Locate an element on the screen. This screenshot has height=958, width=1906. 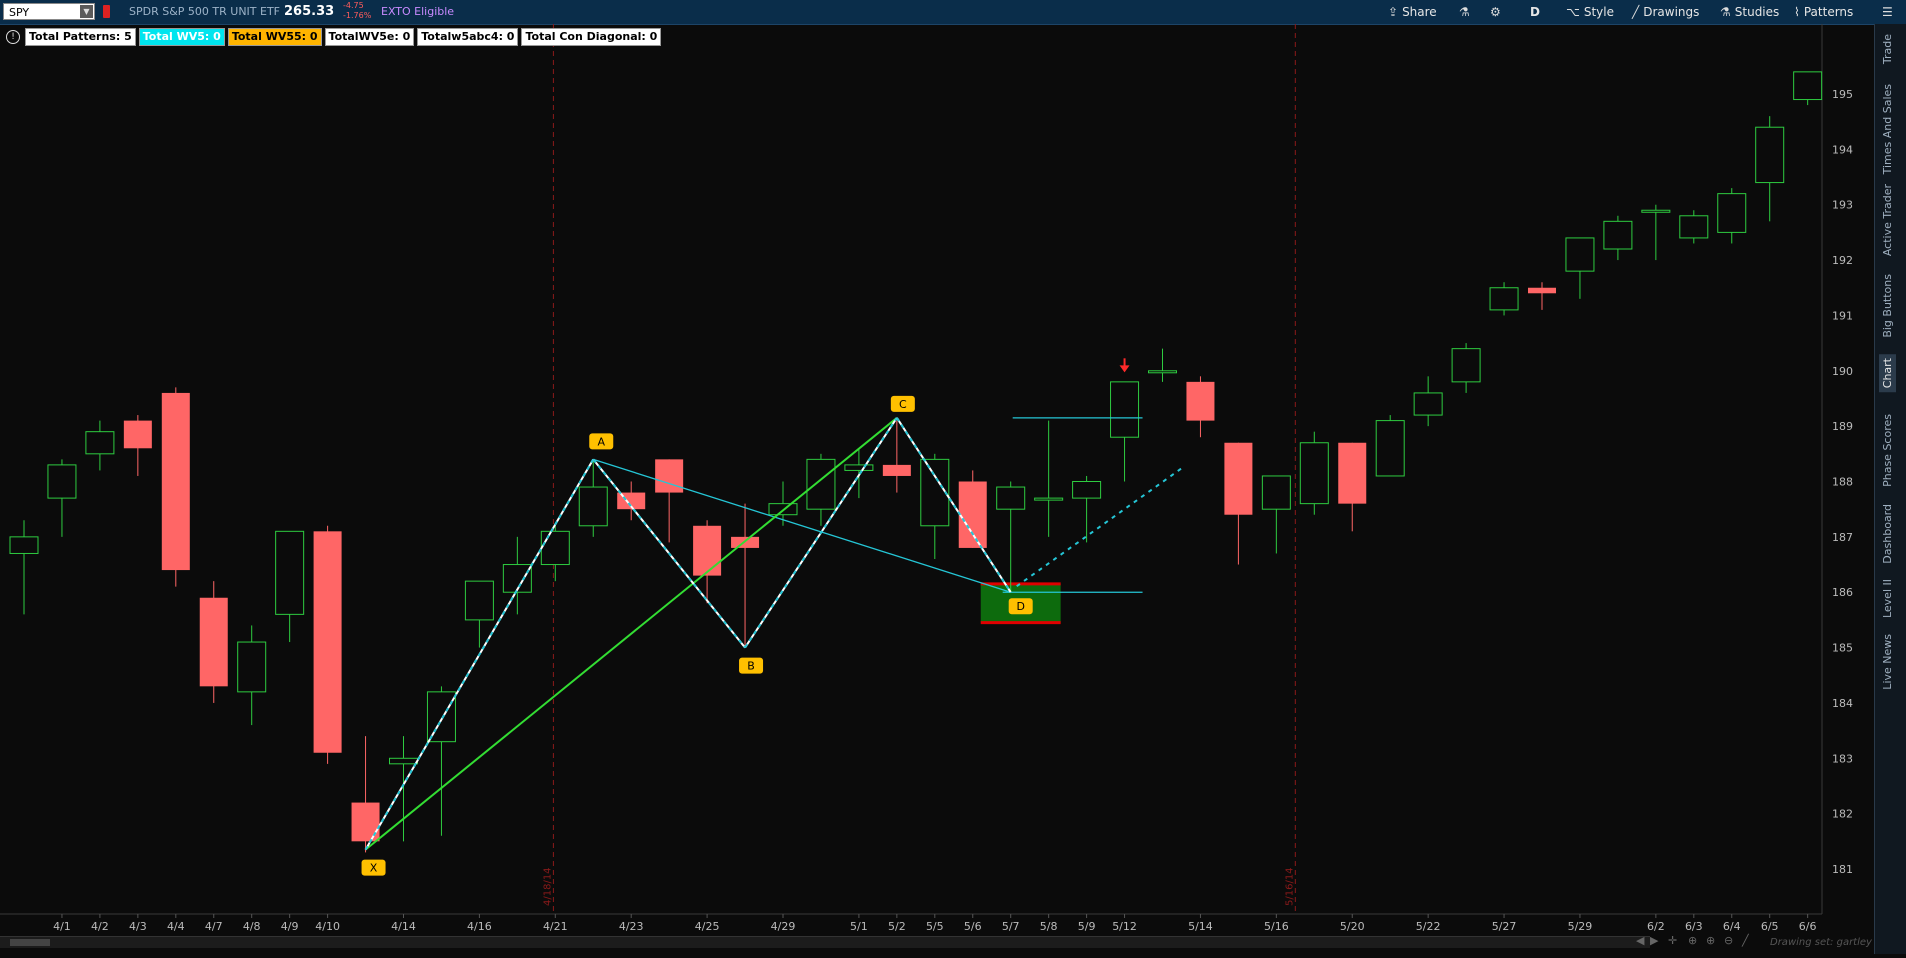
dock-tab: Dashboard is located at coordinates (1887, 534).